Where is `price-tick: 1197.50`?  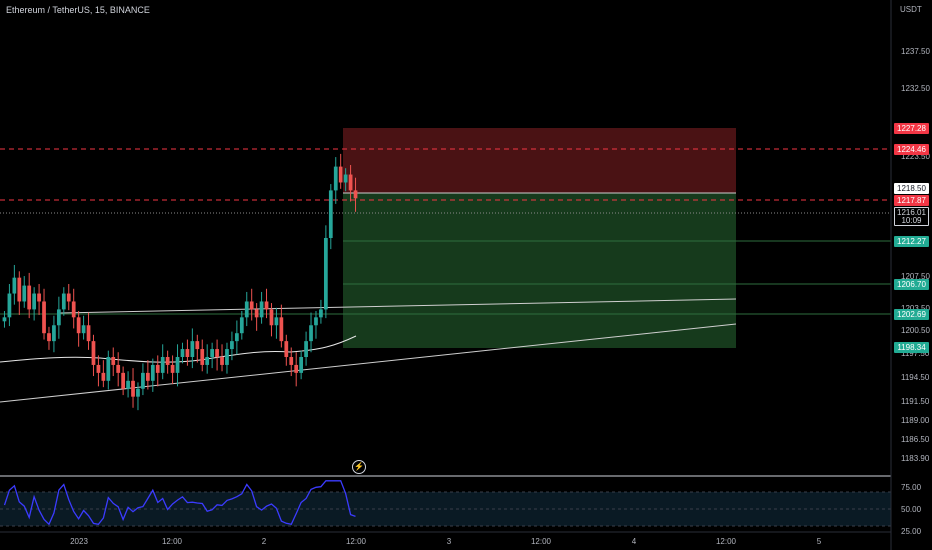
price-tick: 1197.50 is located at coordinates (915, 353).